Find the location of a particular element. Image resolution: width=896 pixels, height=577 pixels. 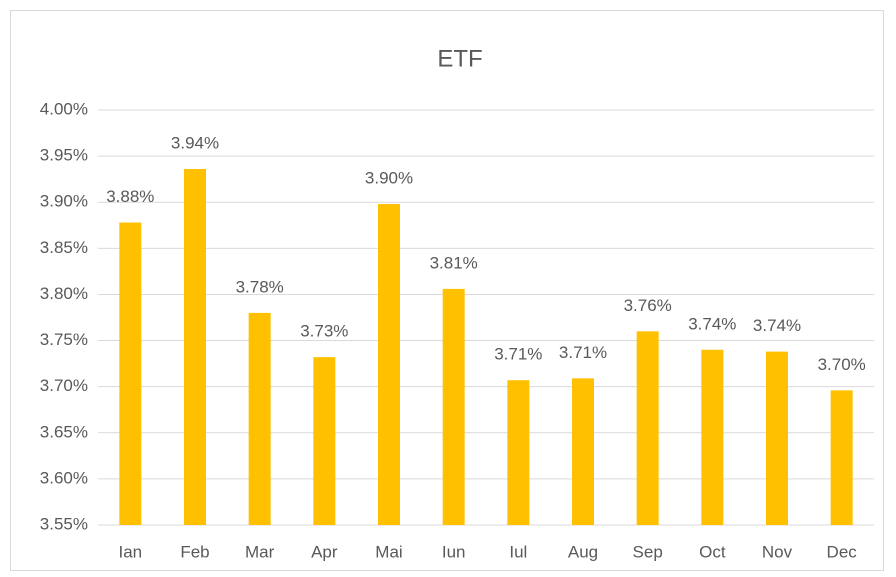

y-tick-label: 3.85% is located at coordinates (64, 247).